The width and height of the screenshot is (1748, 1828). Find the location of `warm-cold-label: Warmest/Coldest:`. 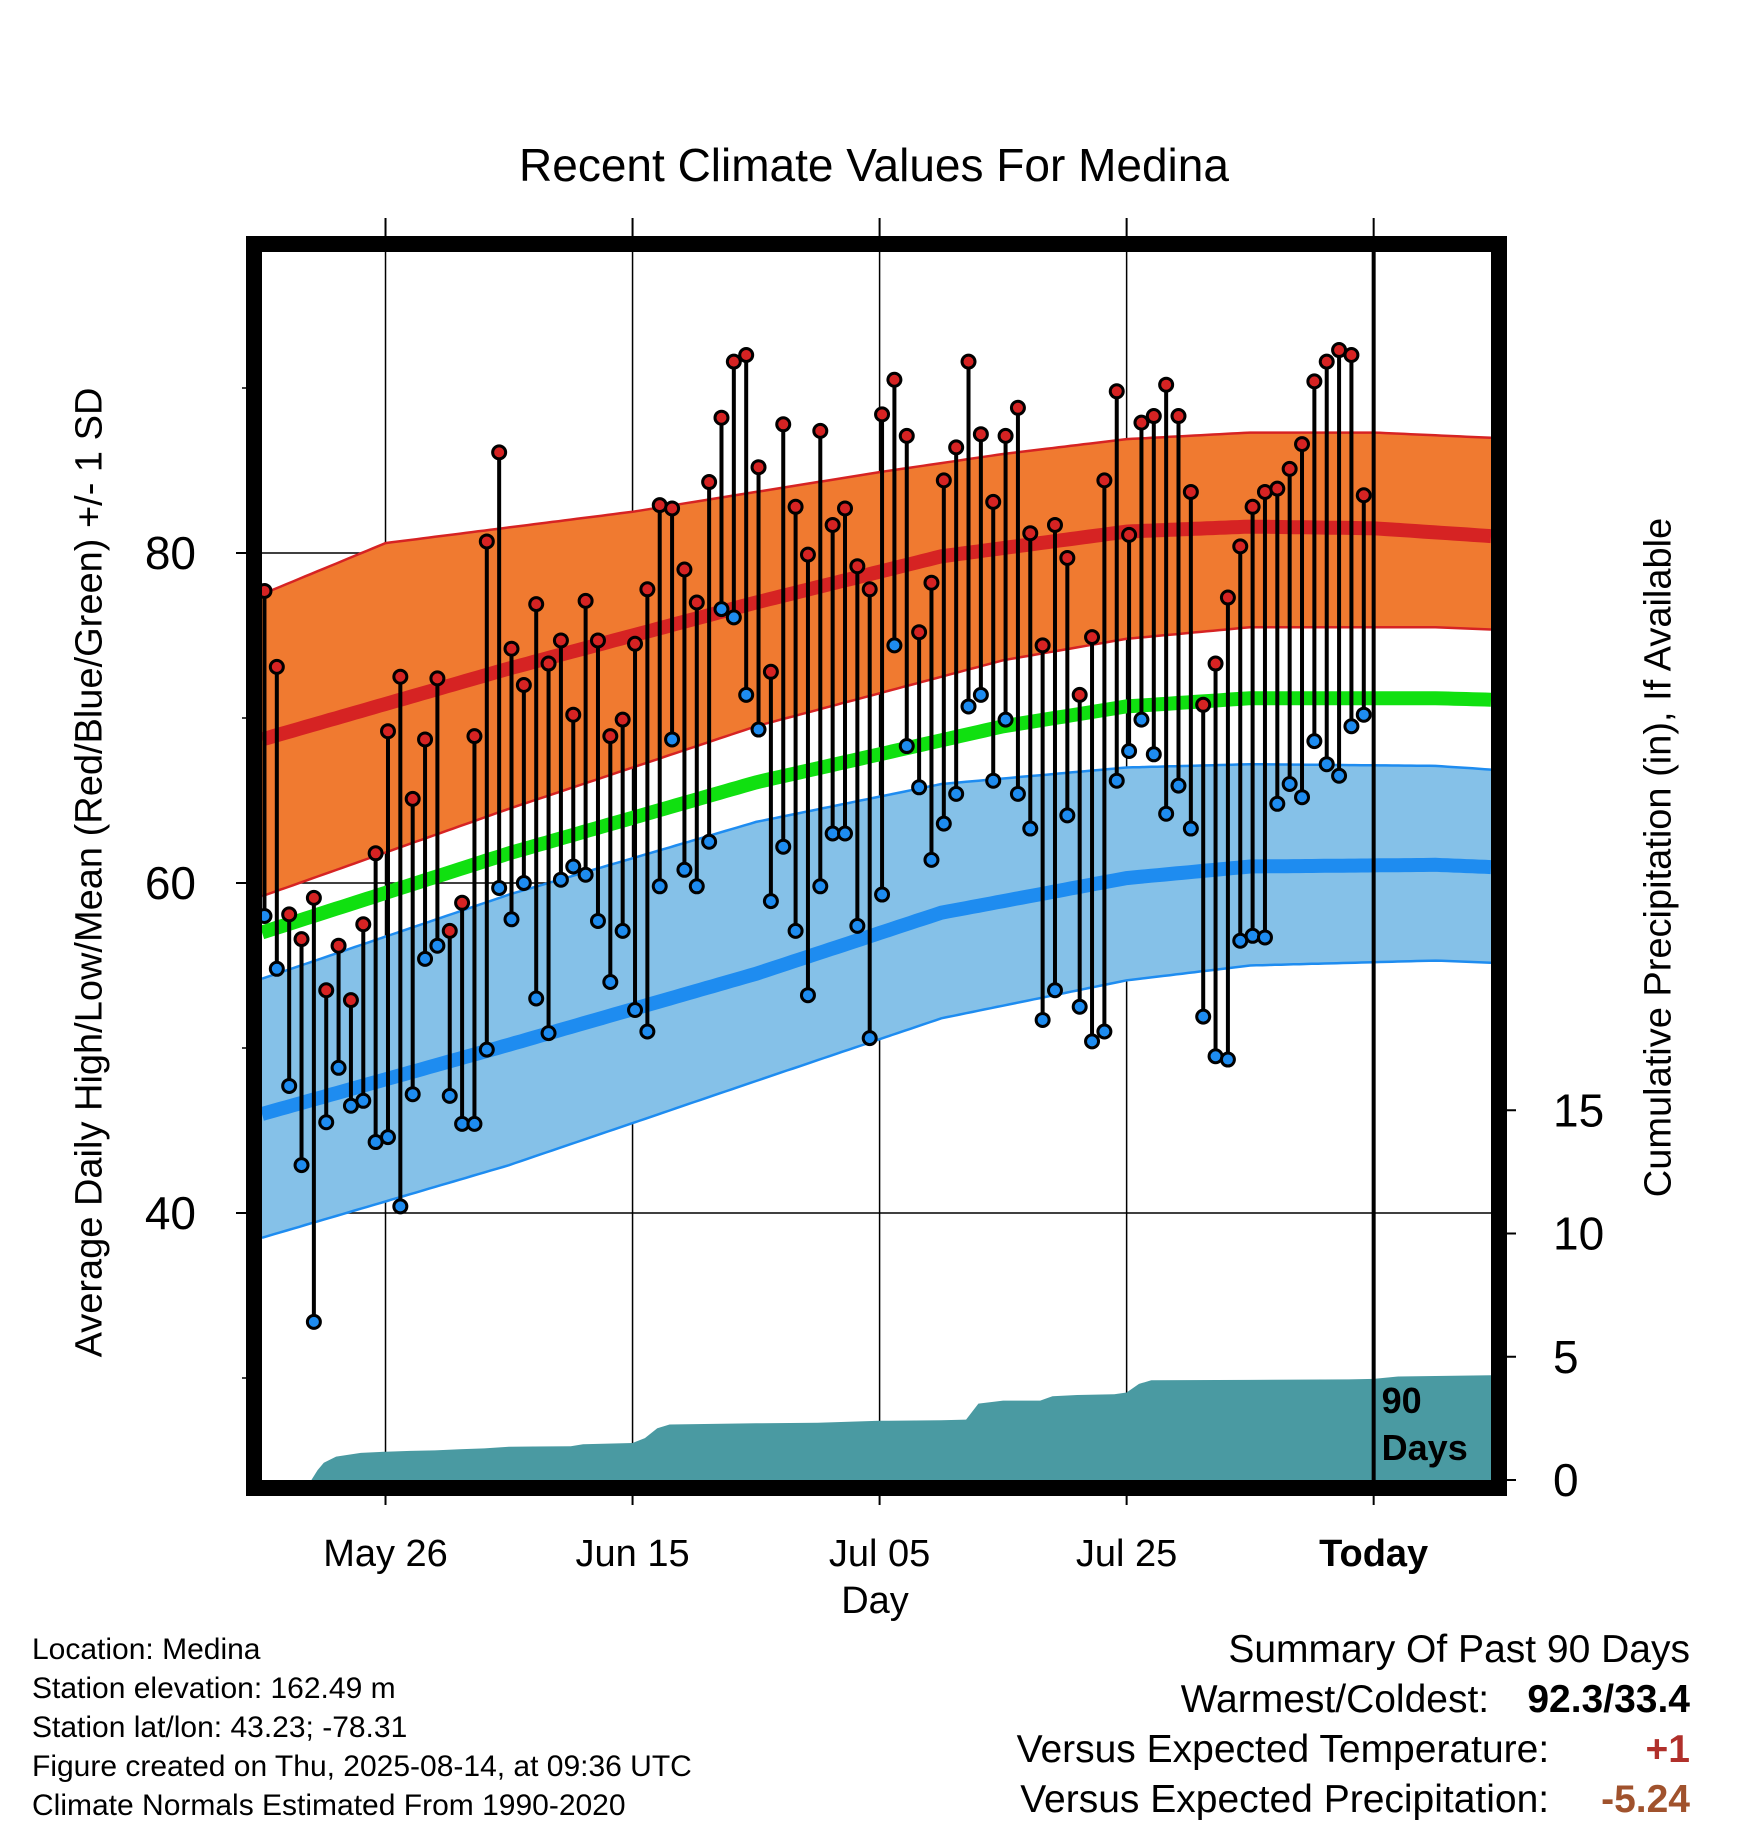

warm-cold-label: Warmest/Coldest: is located at coordinates (1335, 1699).